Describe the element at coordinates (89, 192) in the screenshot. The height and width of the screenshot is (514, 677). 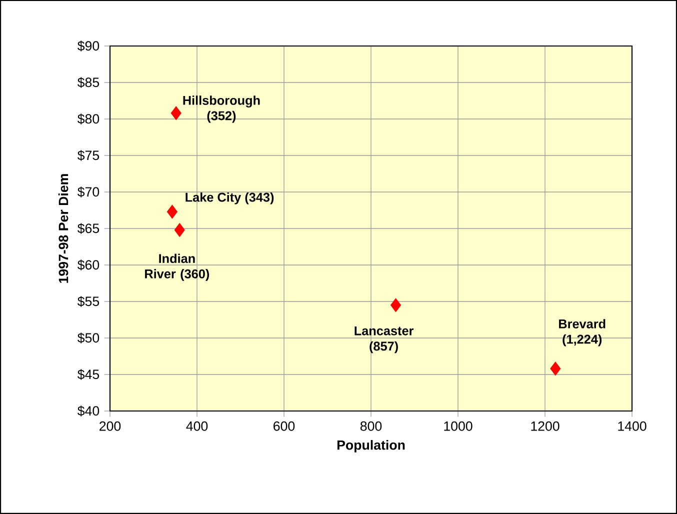
I see `y-tick-label: $70` at that location.